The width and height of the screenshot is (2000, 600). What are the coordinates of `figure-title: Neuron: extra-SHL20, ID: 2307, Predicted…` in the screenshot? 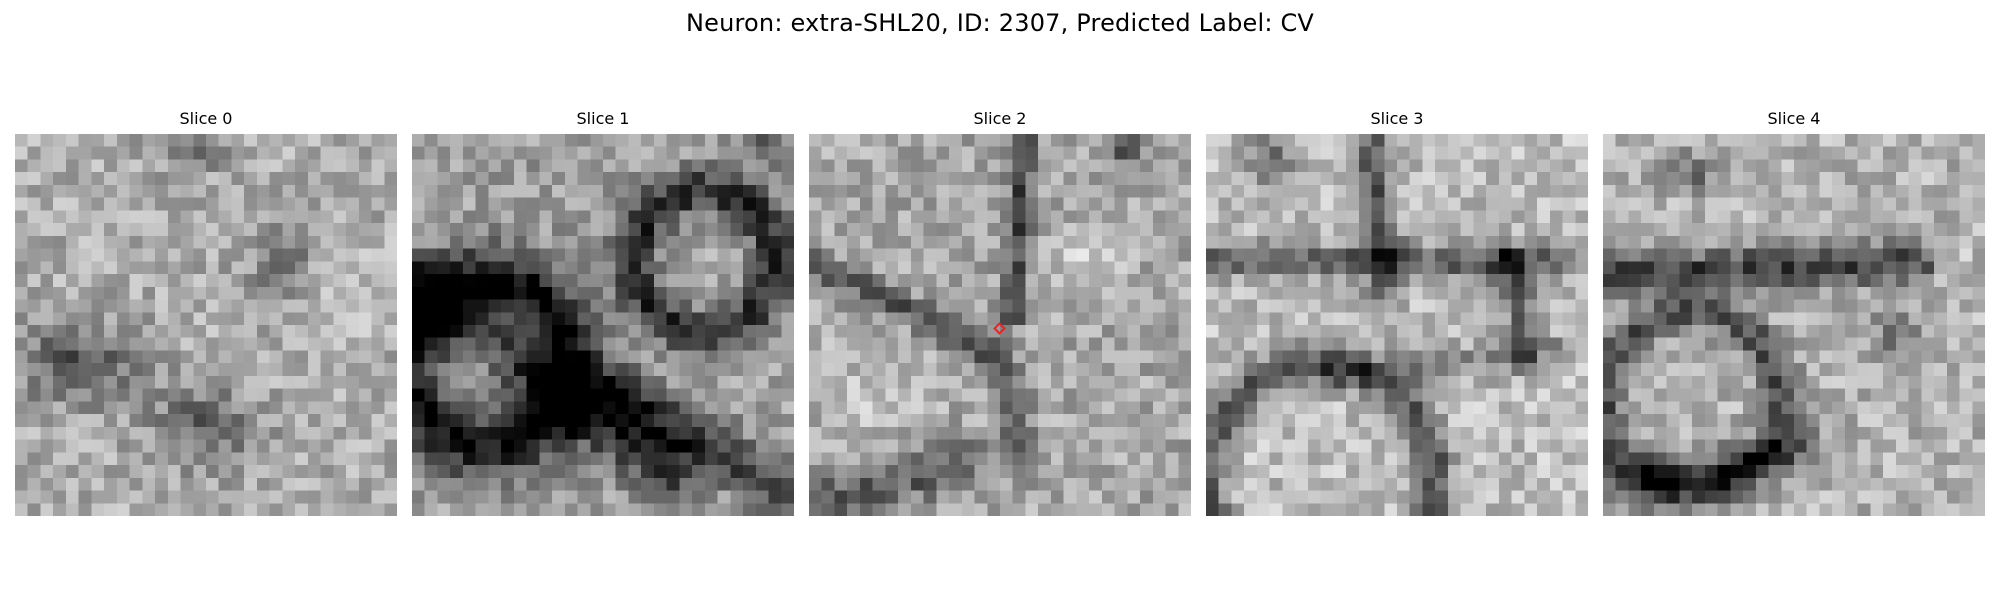 It's located at (1000, 23).